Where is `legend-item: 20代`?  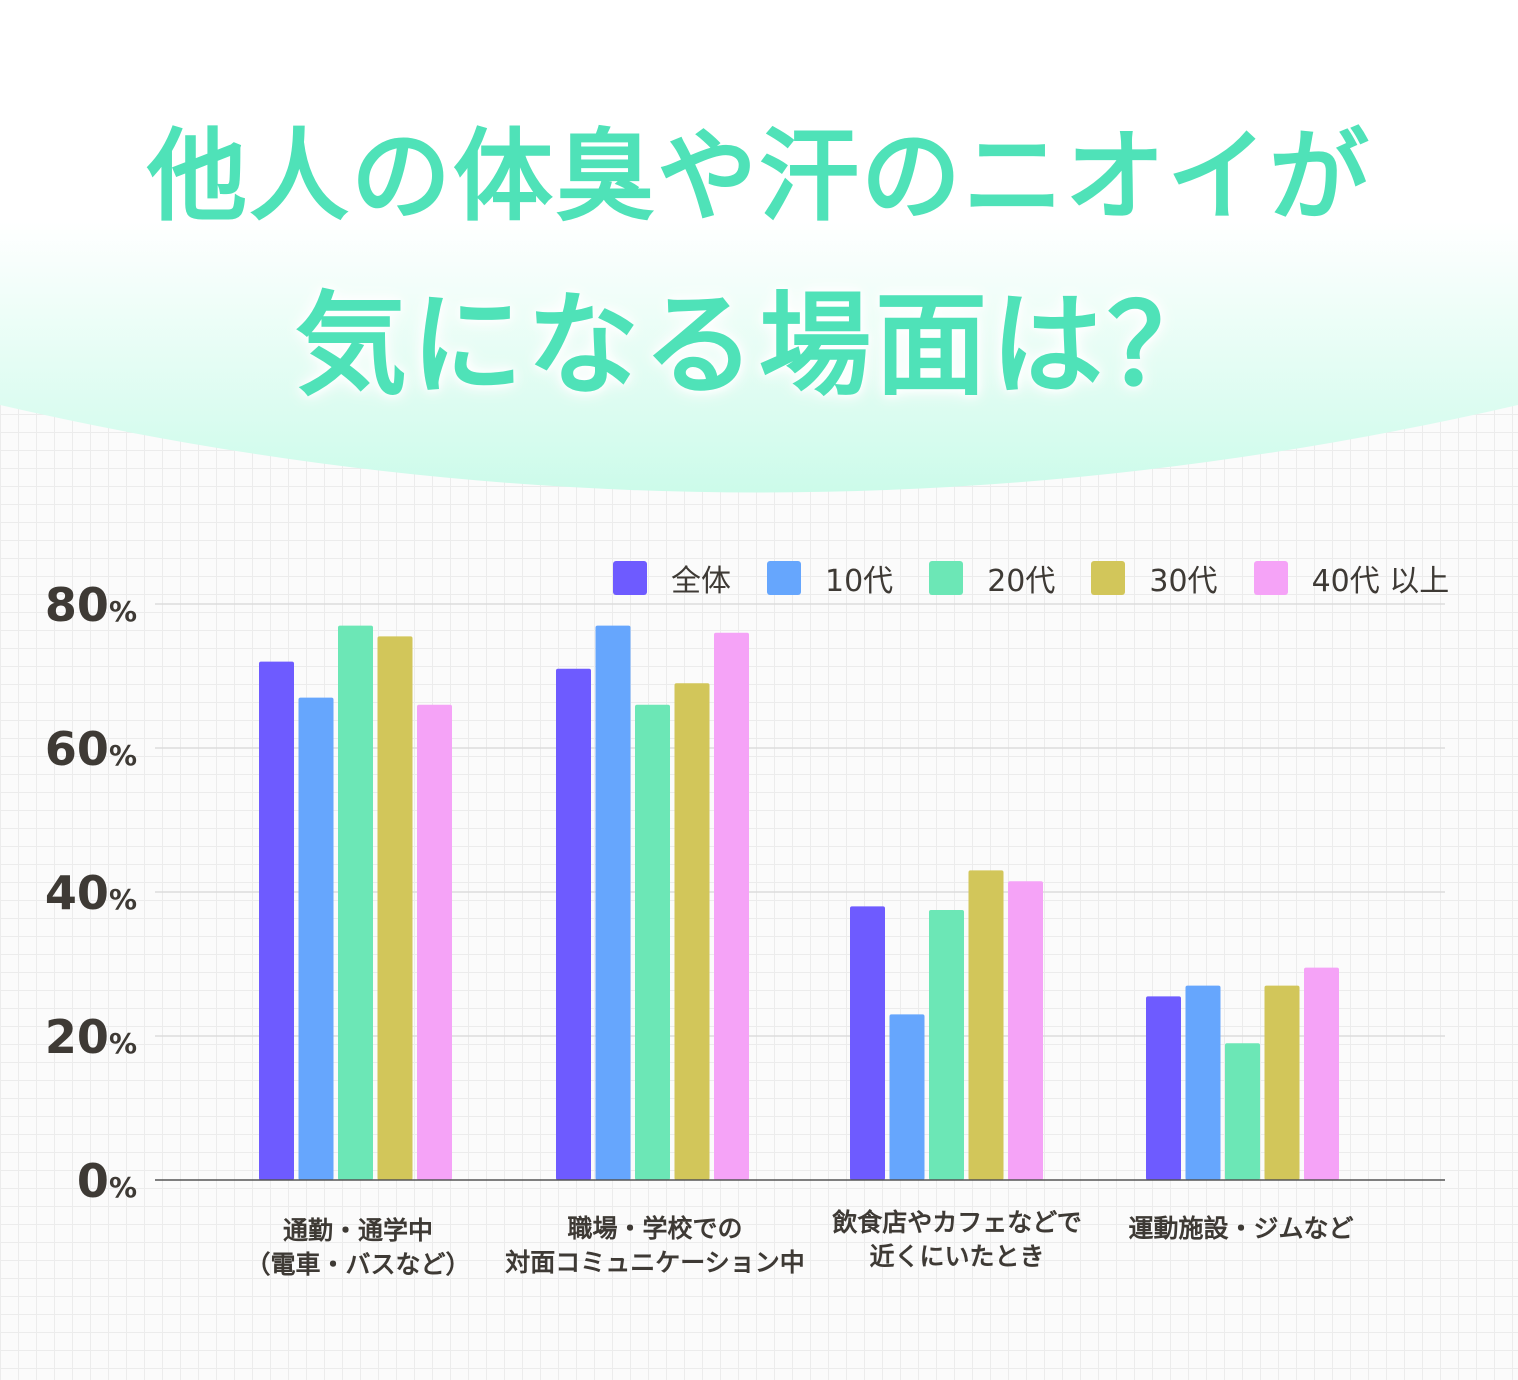 legend-item: 20代 is located at coordinates (992, 578).